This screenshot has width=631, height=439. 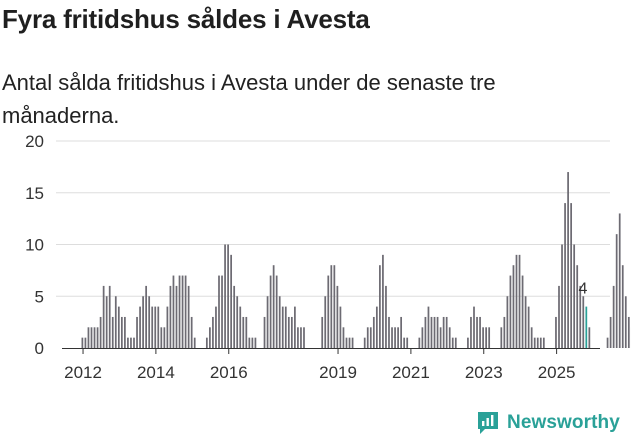 I want to click on y-tick-label: 5, so click(x=39, y=296).